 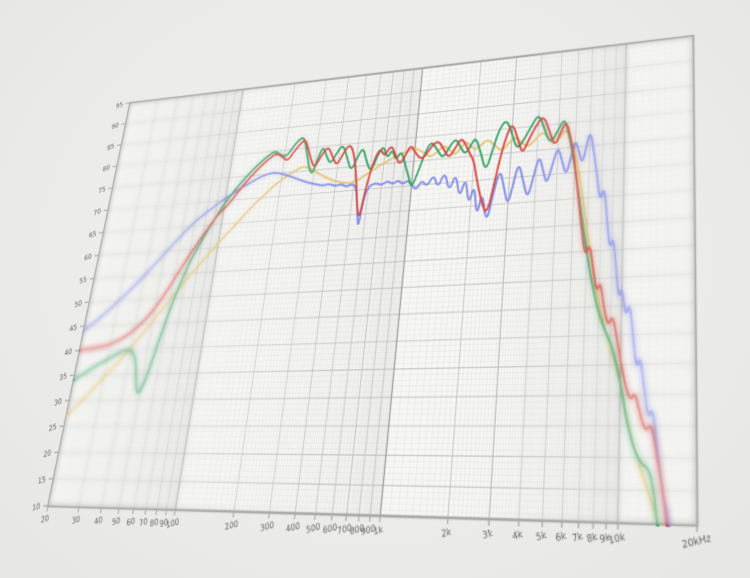 What do you see at coordinates (93, 236) in the screenshot?
I see `y-tick-label: 65` at bounding box center [93, 236].